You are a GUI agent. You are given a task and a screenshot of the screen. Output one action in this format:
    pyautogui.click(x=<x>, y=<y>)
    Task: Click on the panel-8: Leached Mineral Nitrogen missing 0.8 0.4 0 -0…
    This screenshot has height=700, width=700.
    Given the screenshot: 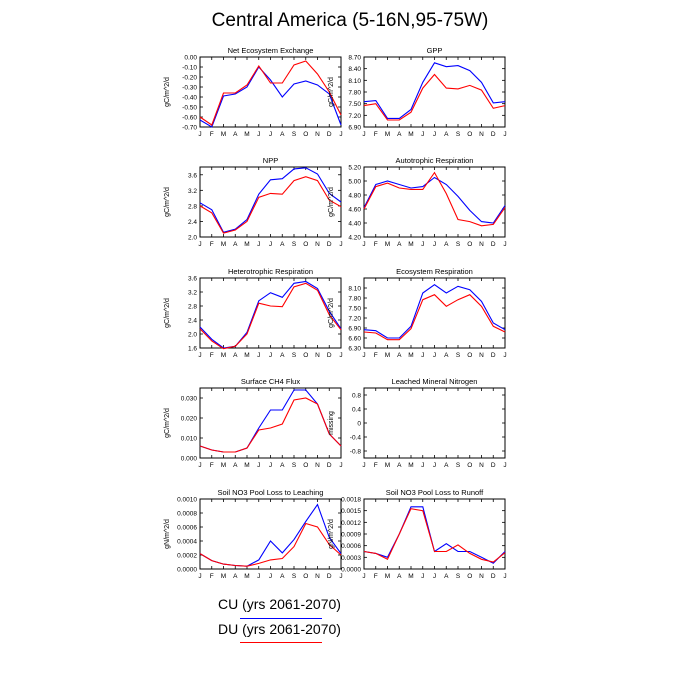 What is the action you would take?
    pyautogui.click(x=417, y=423)
    